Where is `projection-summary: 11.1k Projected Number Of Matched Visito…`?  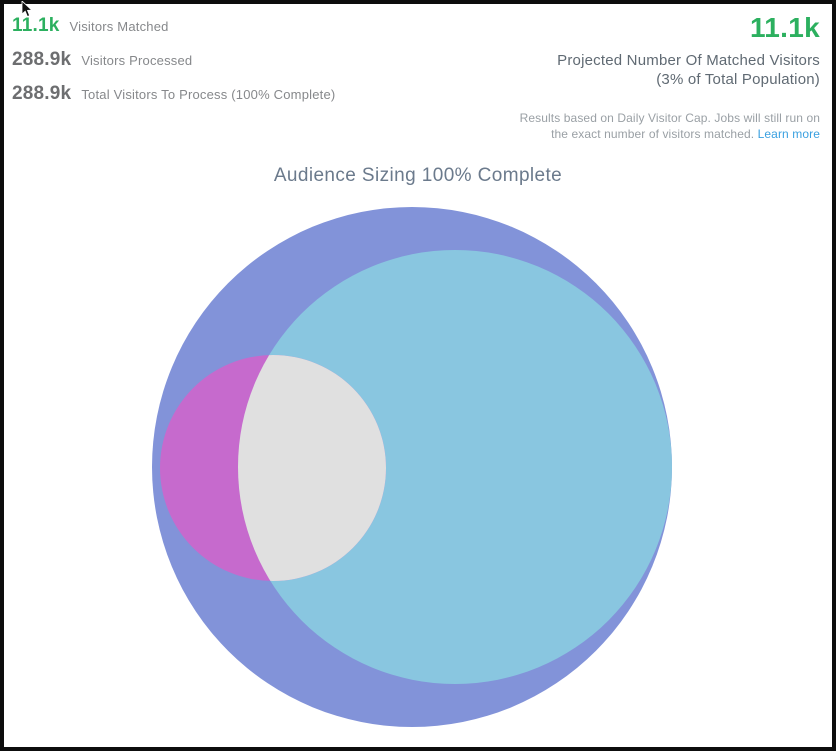 projection-summary: 11.1k Projected Number Of Matched Visito… is located at coordinates (670, 77).